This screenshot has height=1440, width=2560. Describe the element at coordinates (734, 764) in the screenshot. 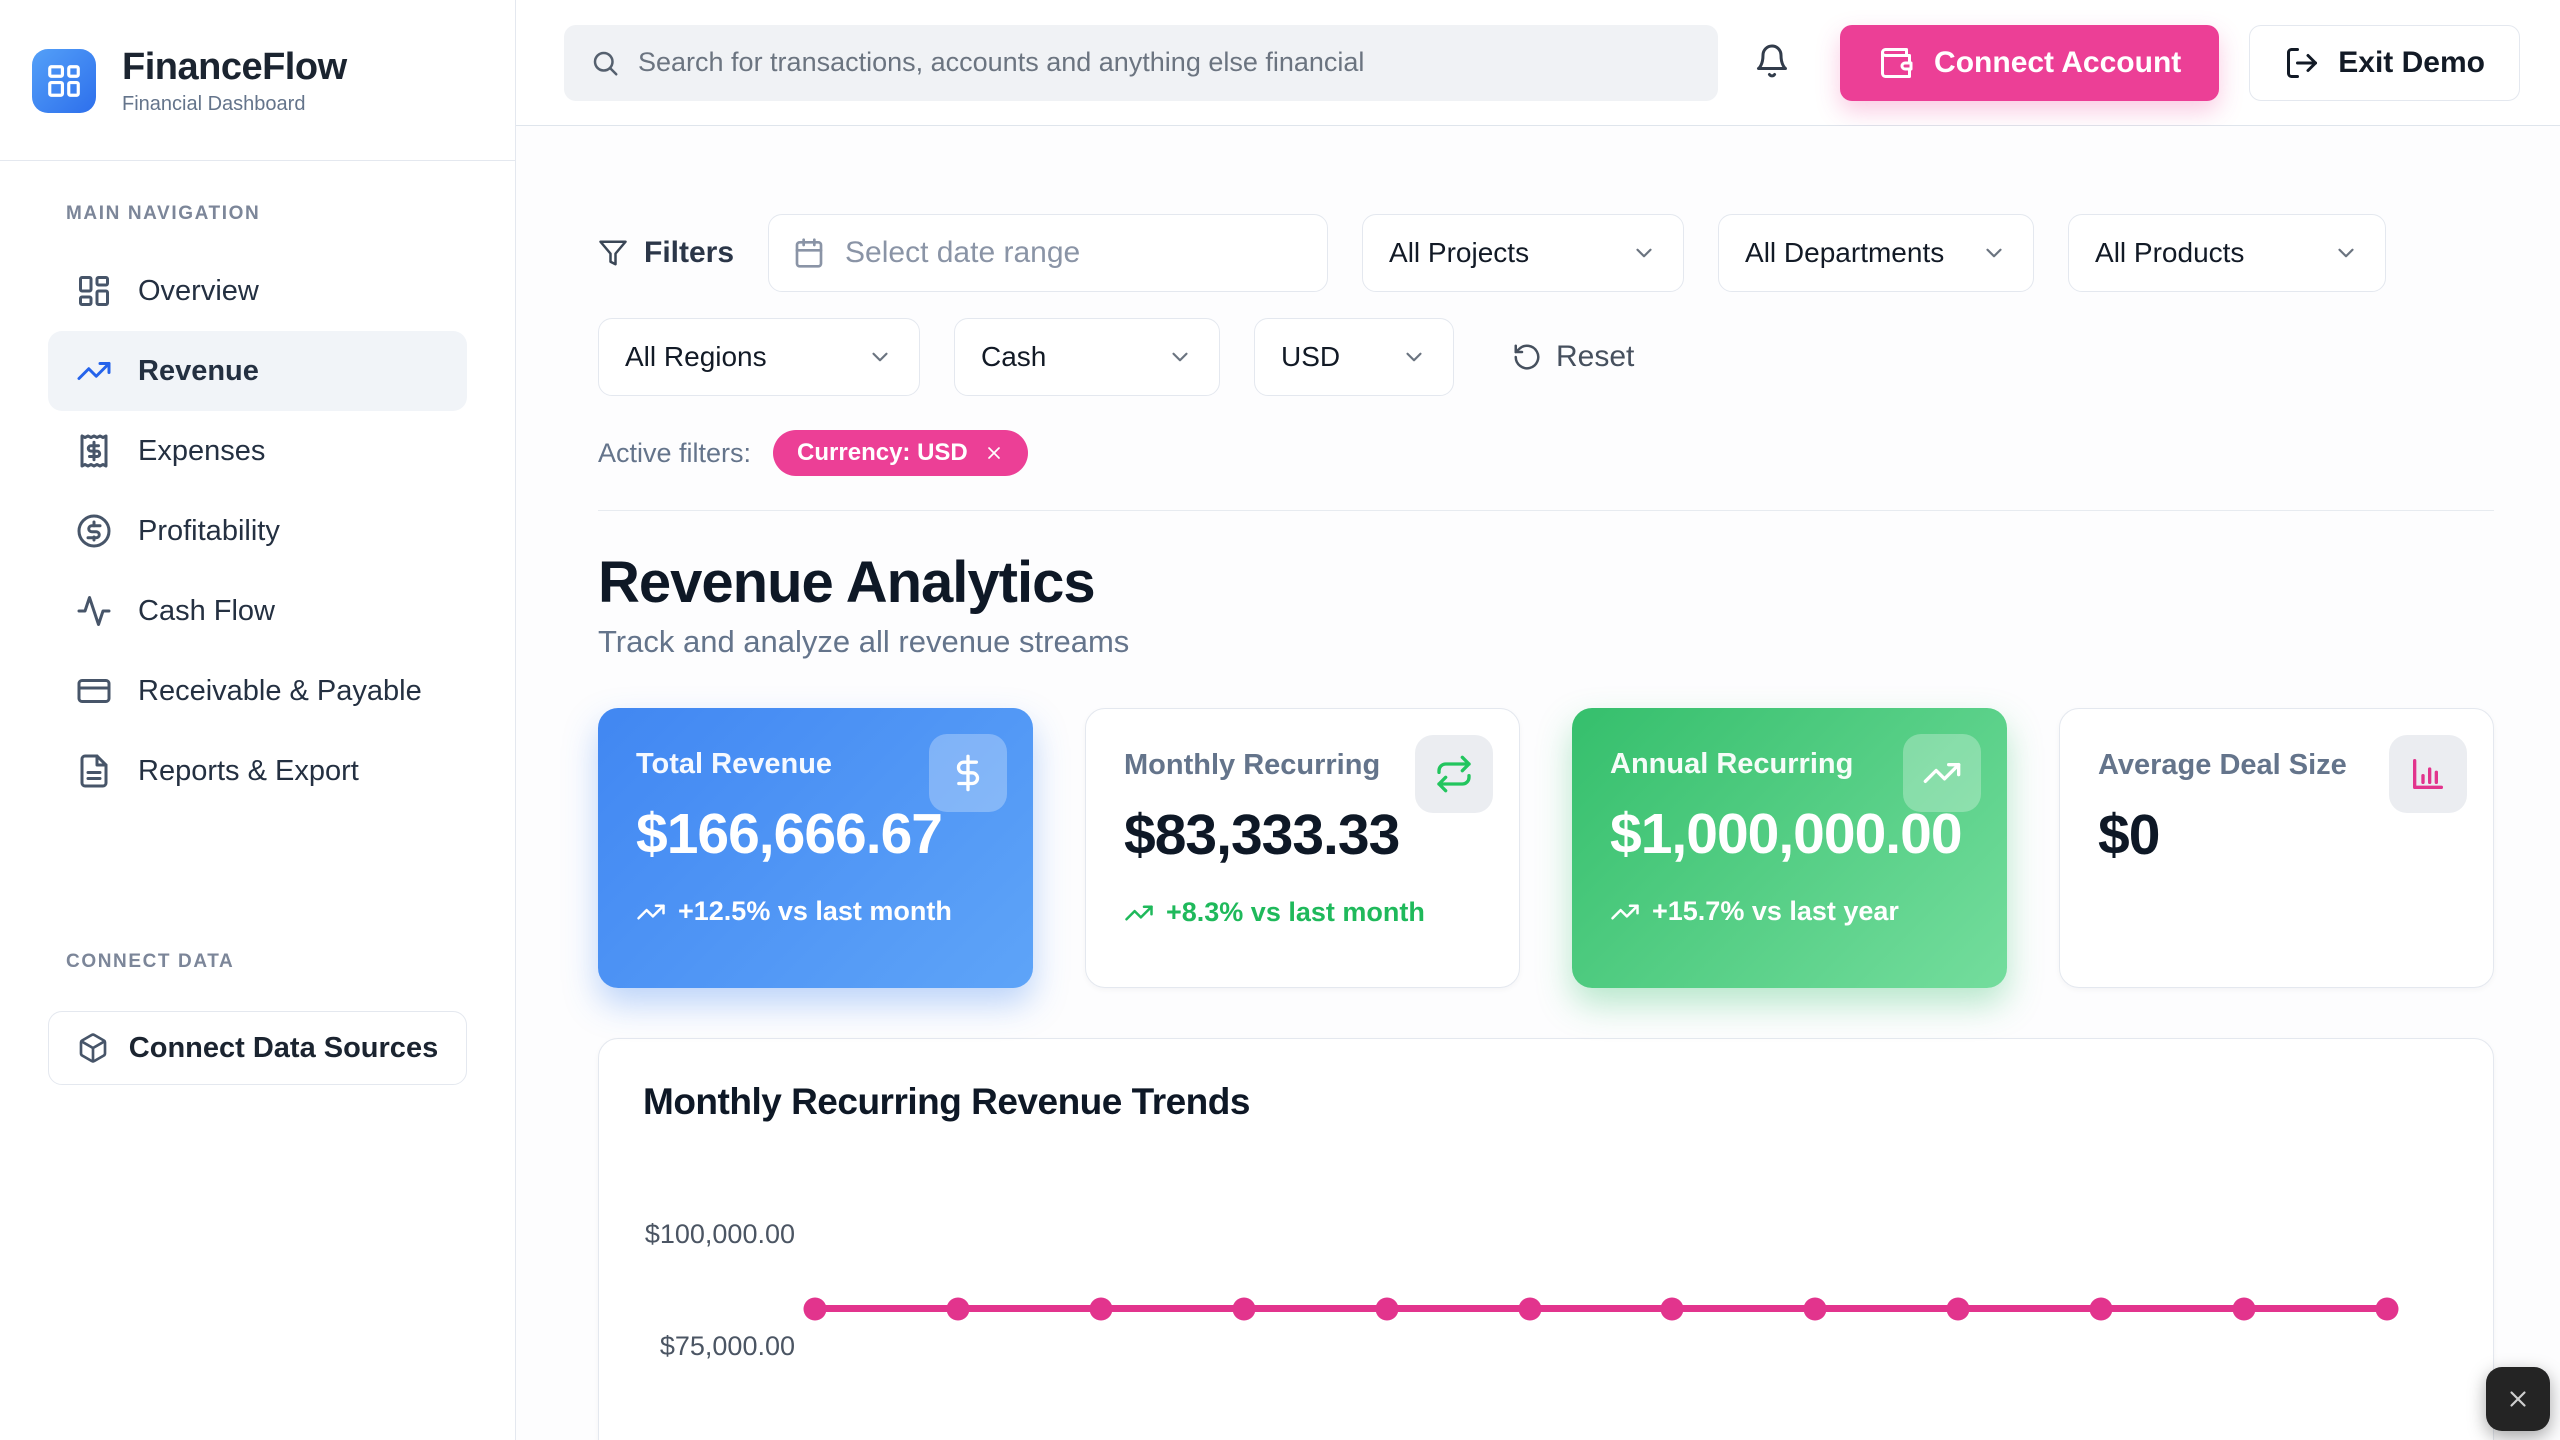

I see `metric-label: Total Revenue` at that location.